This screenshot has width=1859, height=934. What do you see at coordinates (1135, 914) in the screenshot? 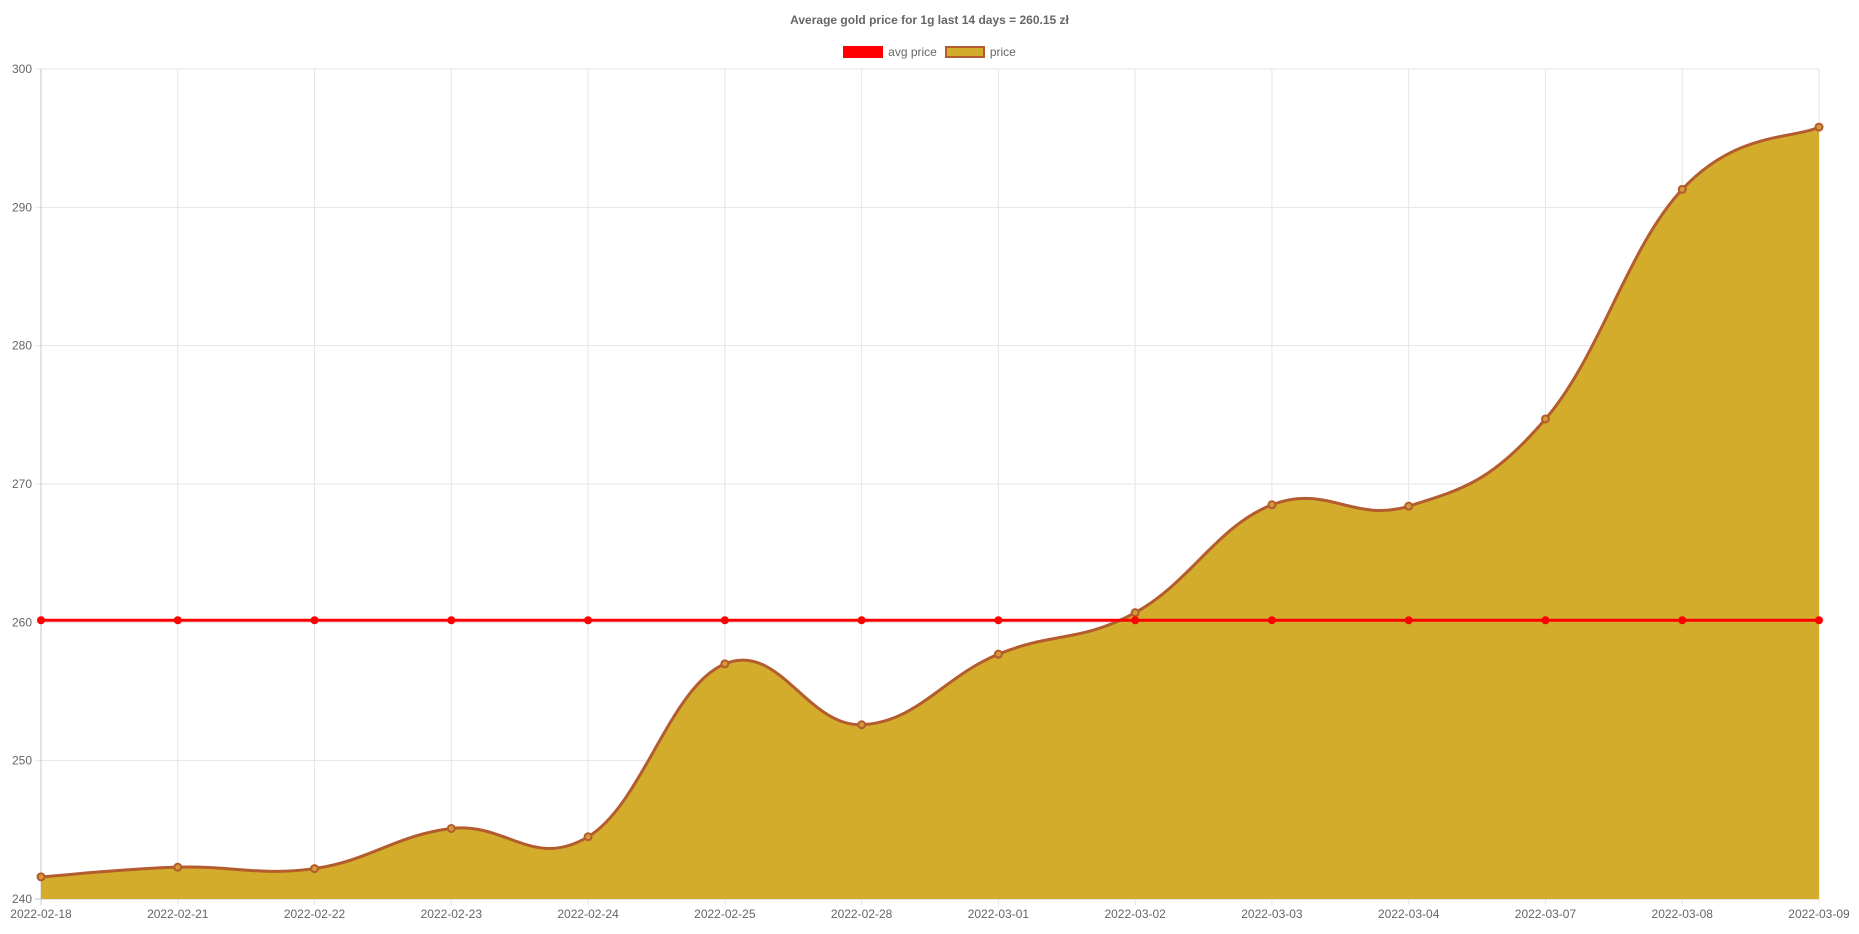
I see `x-tick-label: 2022-03-02` at bounding box center [1135, 914].